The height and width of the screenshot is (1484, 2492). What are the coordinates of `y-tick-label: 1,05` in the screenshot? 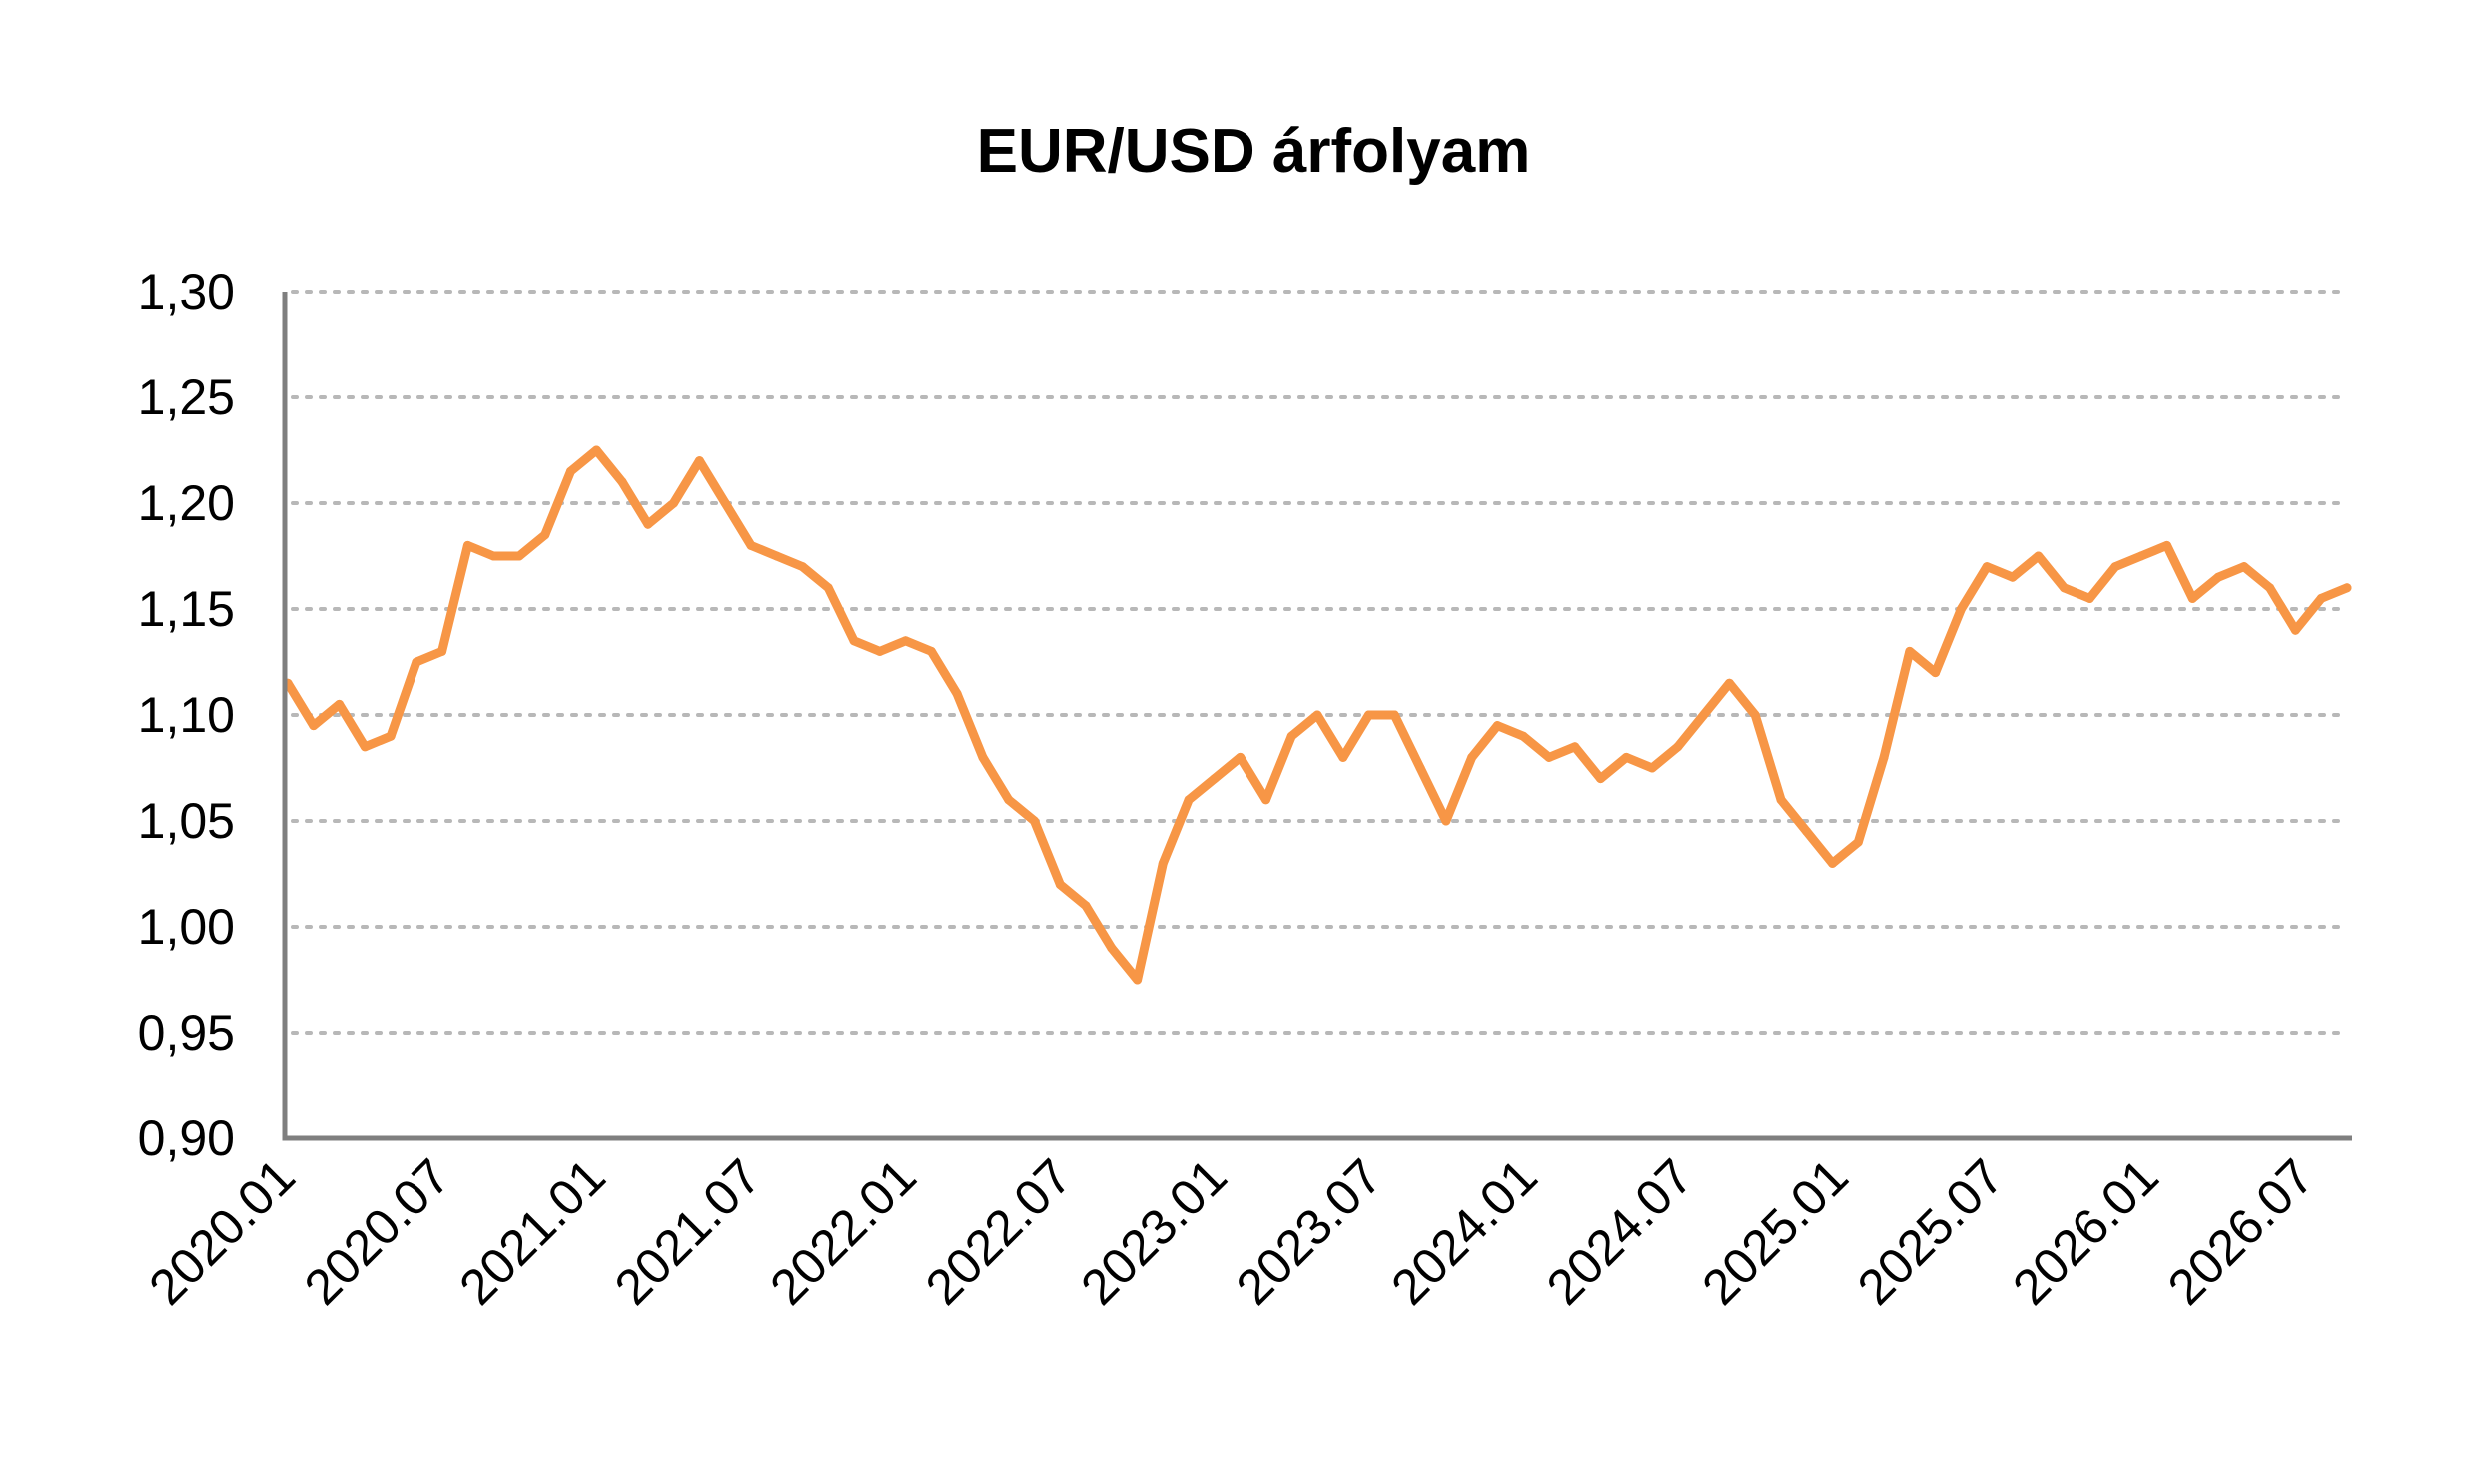 It's located at (186, 821).